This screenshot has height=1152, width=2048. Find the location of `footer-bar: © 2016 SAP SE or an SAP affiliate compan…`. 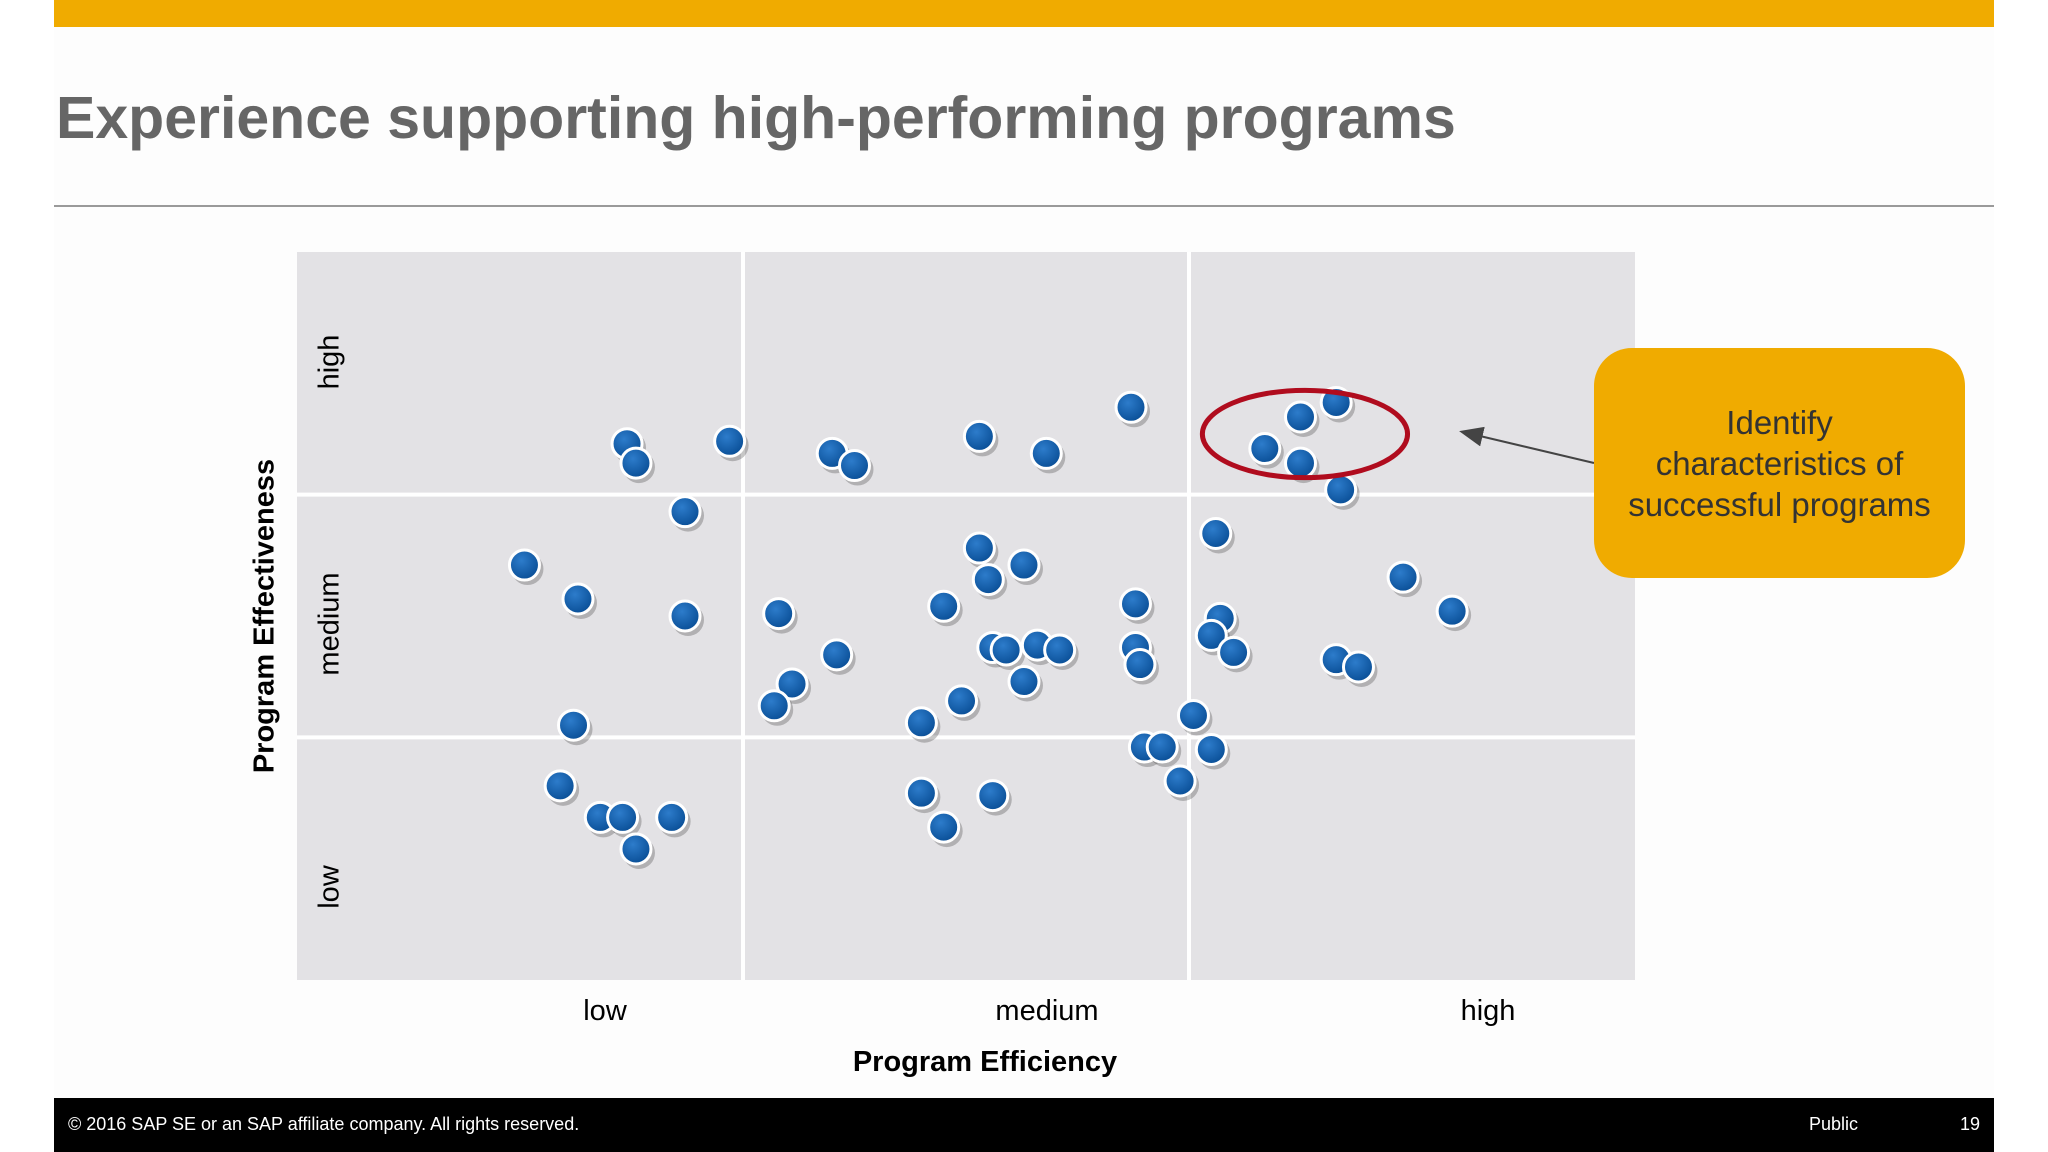

footer-bar: © 2016 SAP SE or an SAP affiliate compan… is located at coordinates (1024, 1125).